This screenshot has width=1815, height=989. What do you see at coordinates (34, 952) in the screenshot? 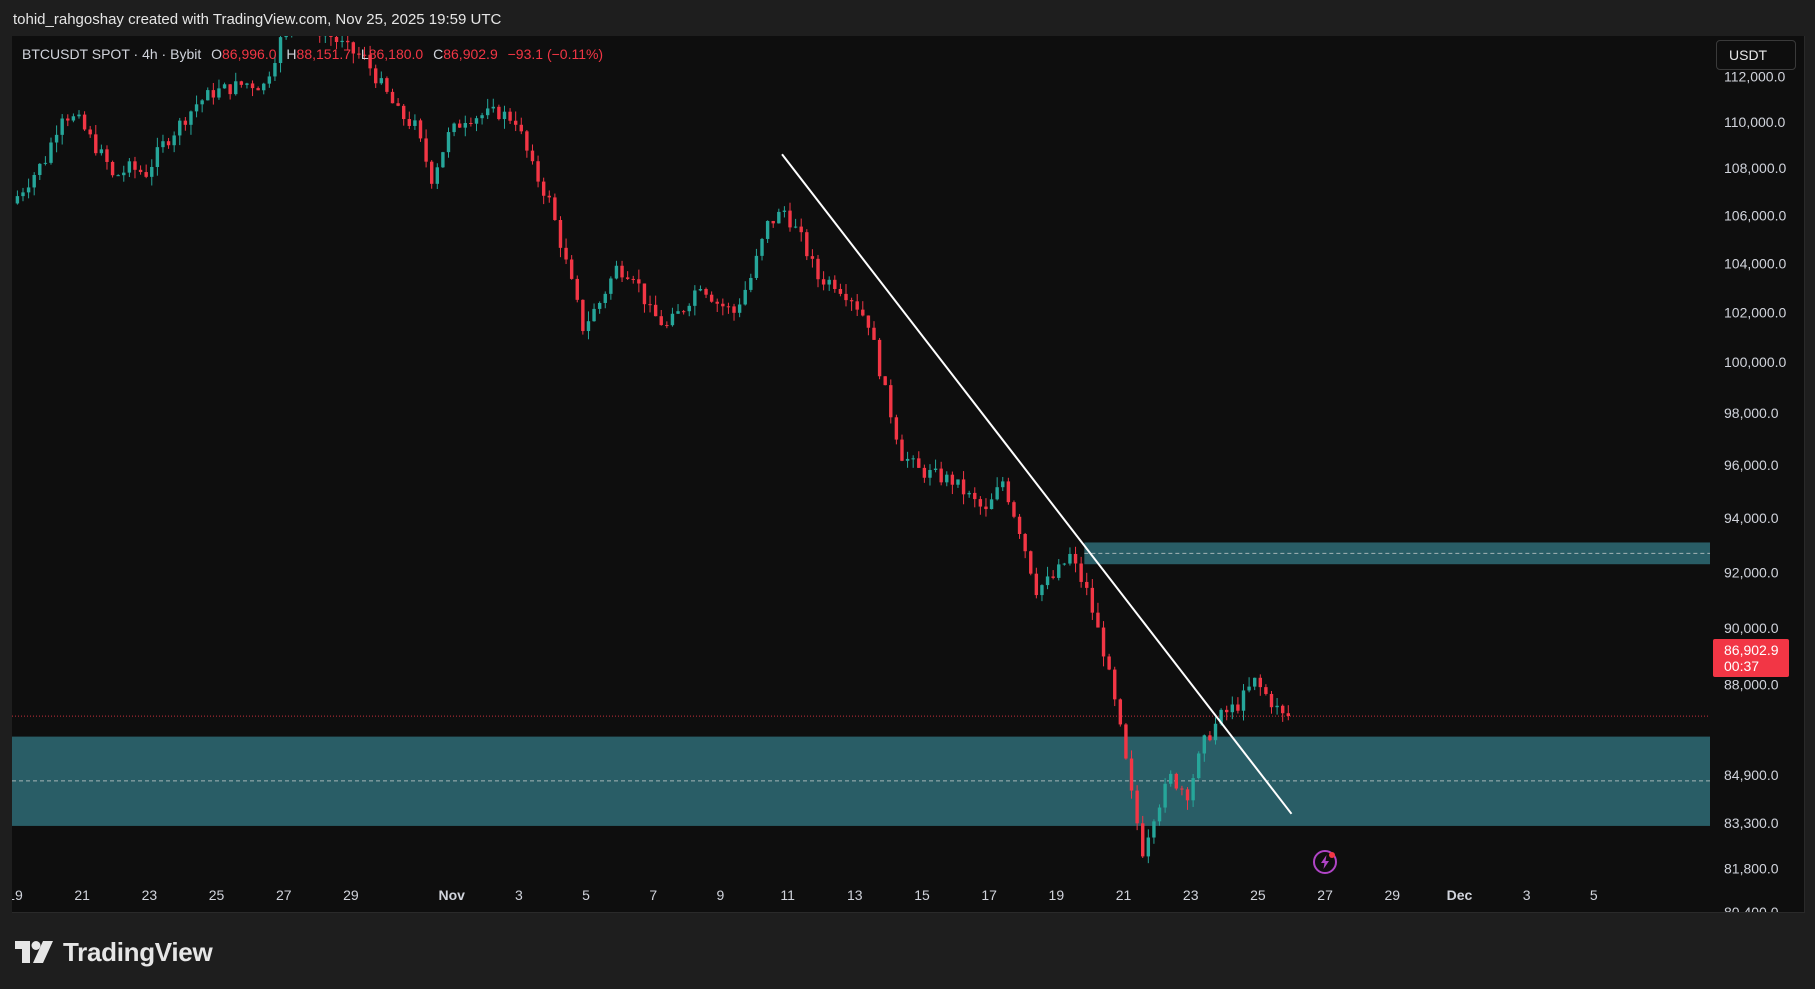
I see `tradingview-logo-icon` at bounding box center [34, 952].